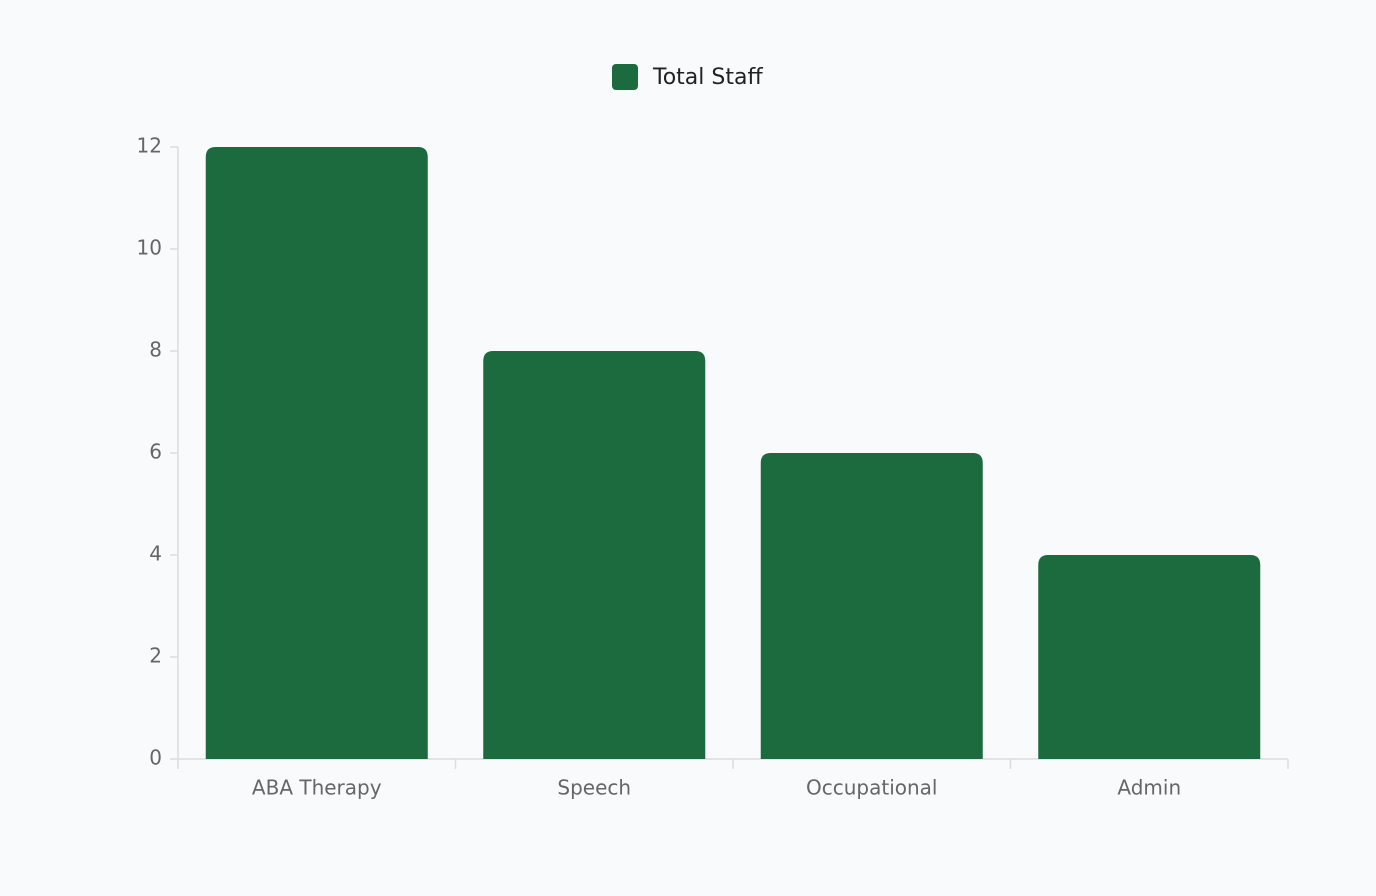 The width and height of the screenshot is (1376, 896). Describe the element at coordinates (155, 656) in the screenshot. I see `y-tick-label: 2` at that location.